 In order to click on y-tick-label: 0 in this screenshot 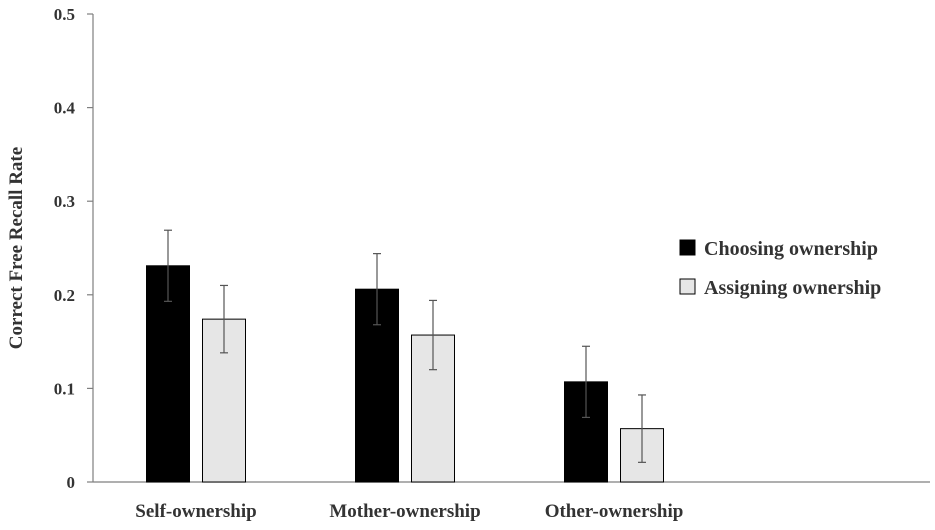, I will do `click(71, 482)`.